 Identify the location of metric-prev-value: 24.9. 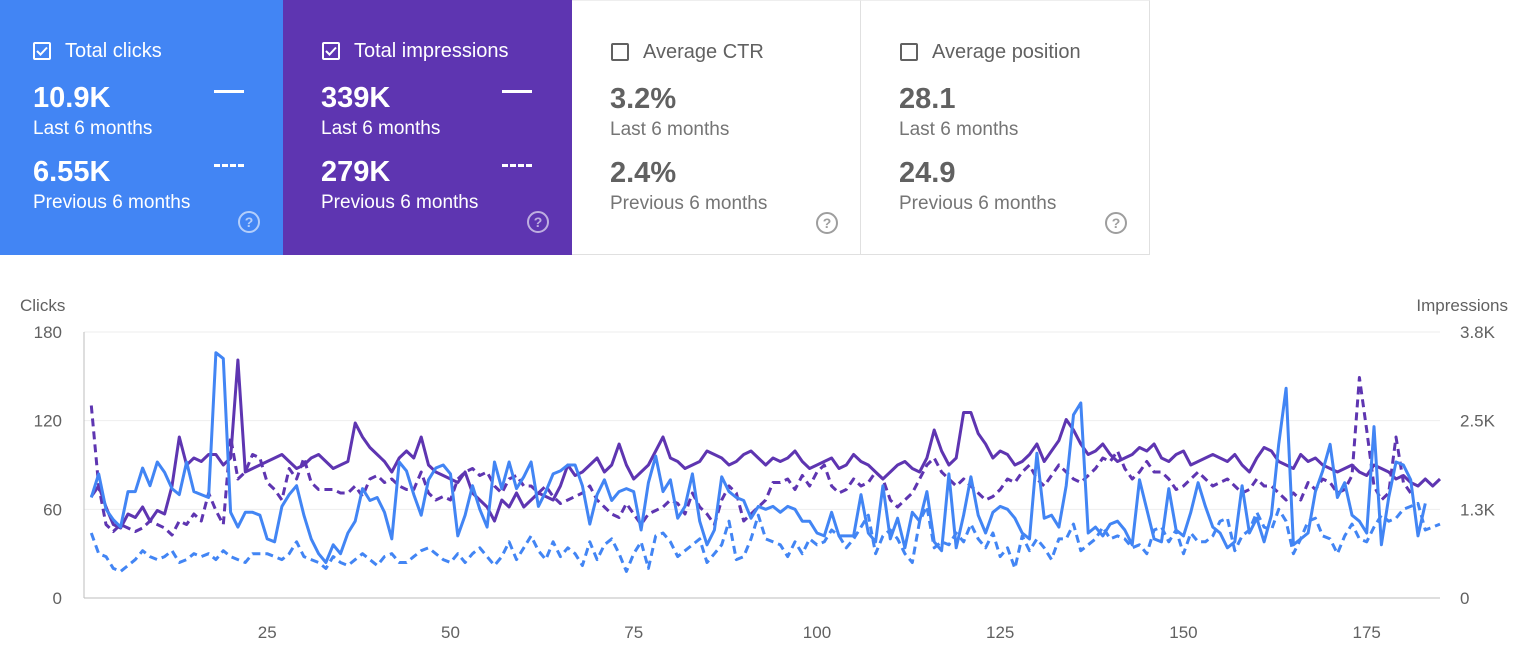
(927, 173).